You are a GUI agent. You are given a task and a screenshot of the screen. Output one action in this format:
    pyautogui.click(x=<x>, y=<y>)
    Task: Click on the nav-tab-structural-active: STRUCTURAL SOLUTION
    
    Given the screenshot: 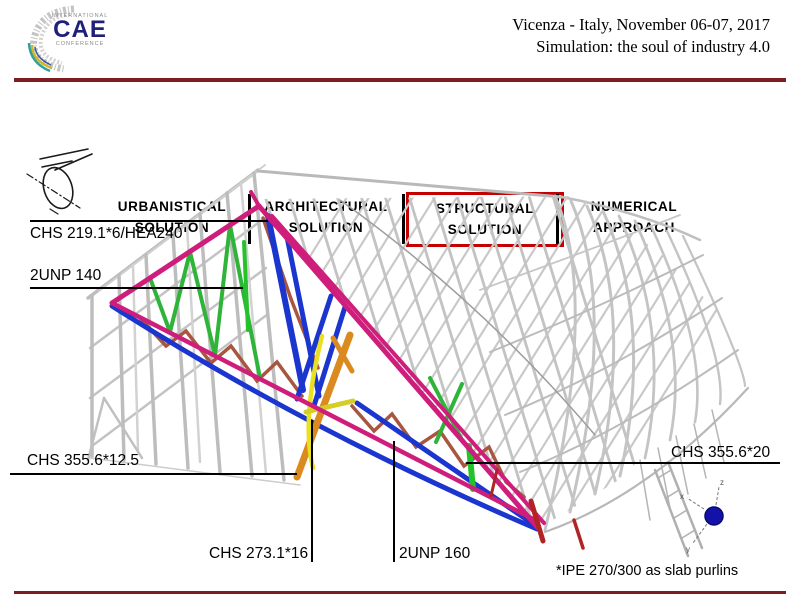 What is the action you would take?
    pyautogui.click(x=485, y=219)
    